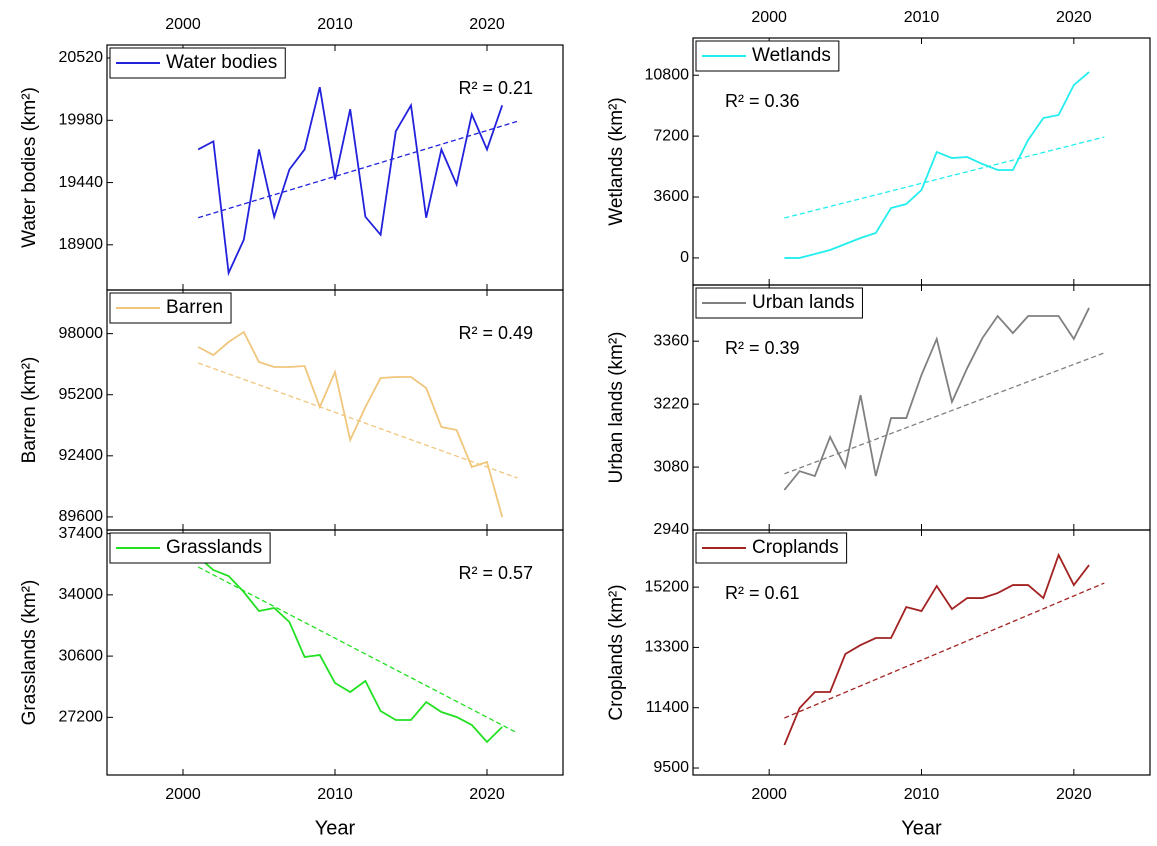  What do you see at coordinates (495, 333) in the screenshot?
I see `annotation: R² = 0.49` at bounding box center [495, 333].